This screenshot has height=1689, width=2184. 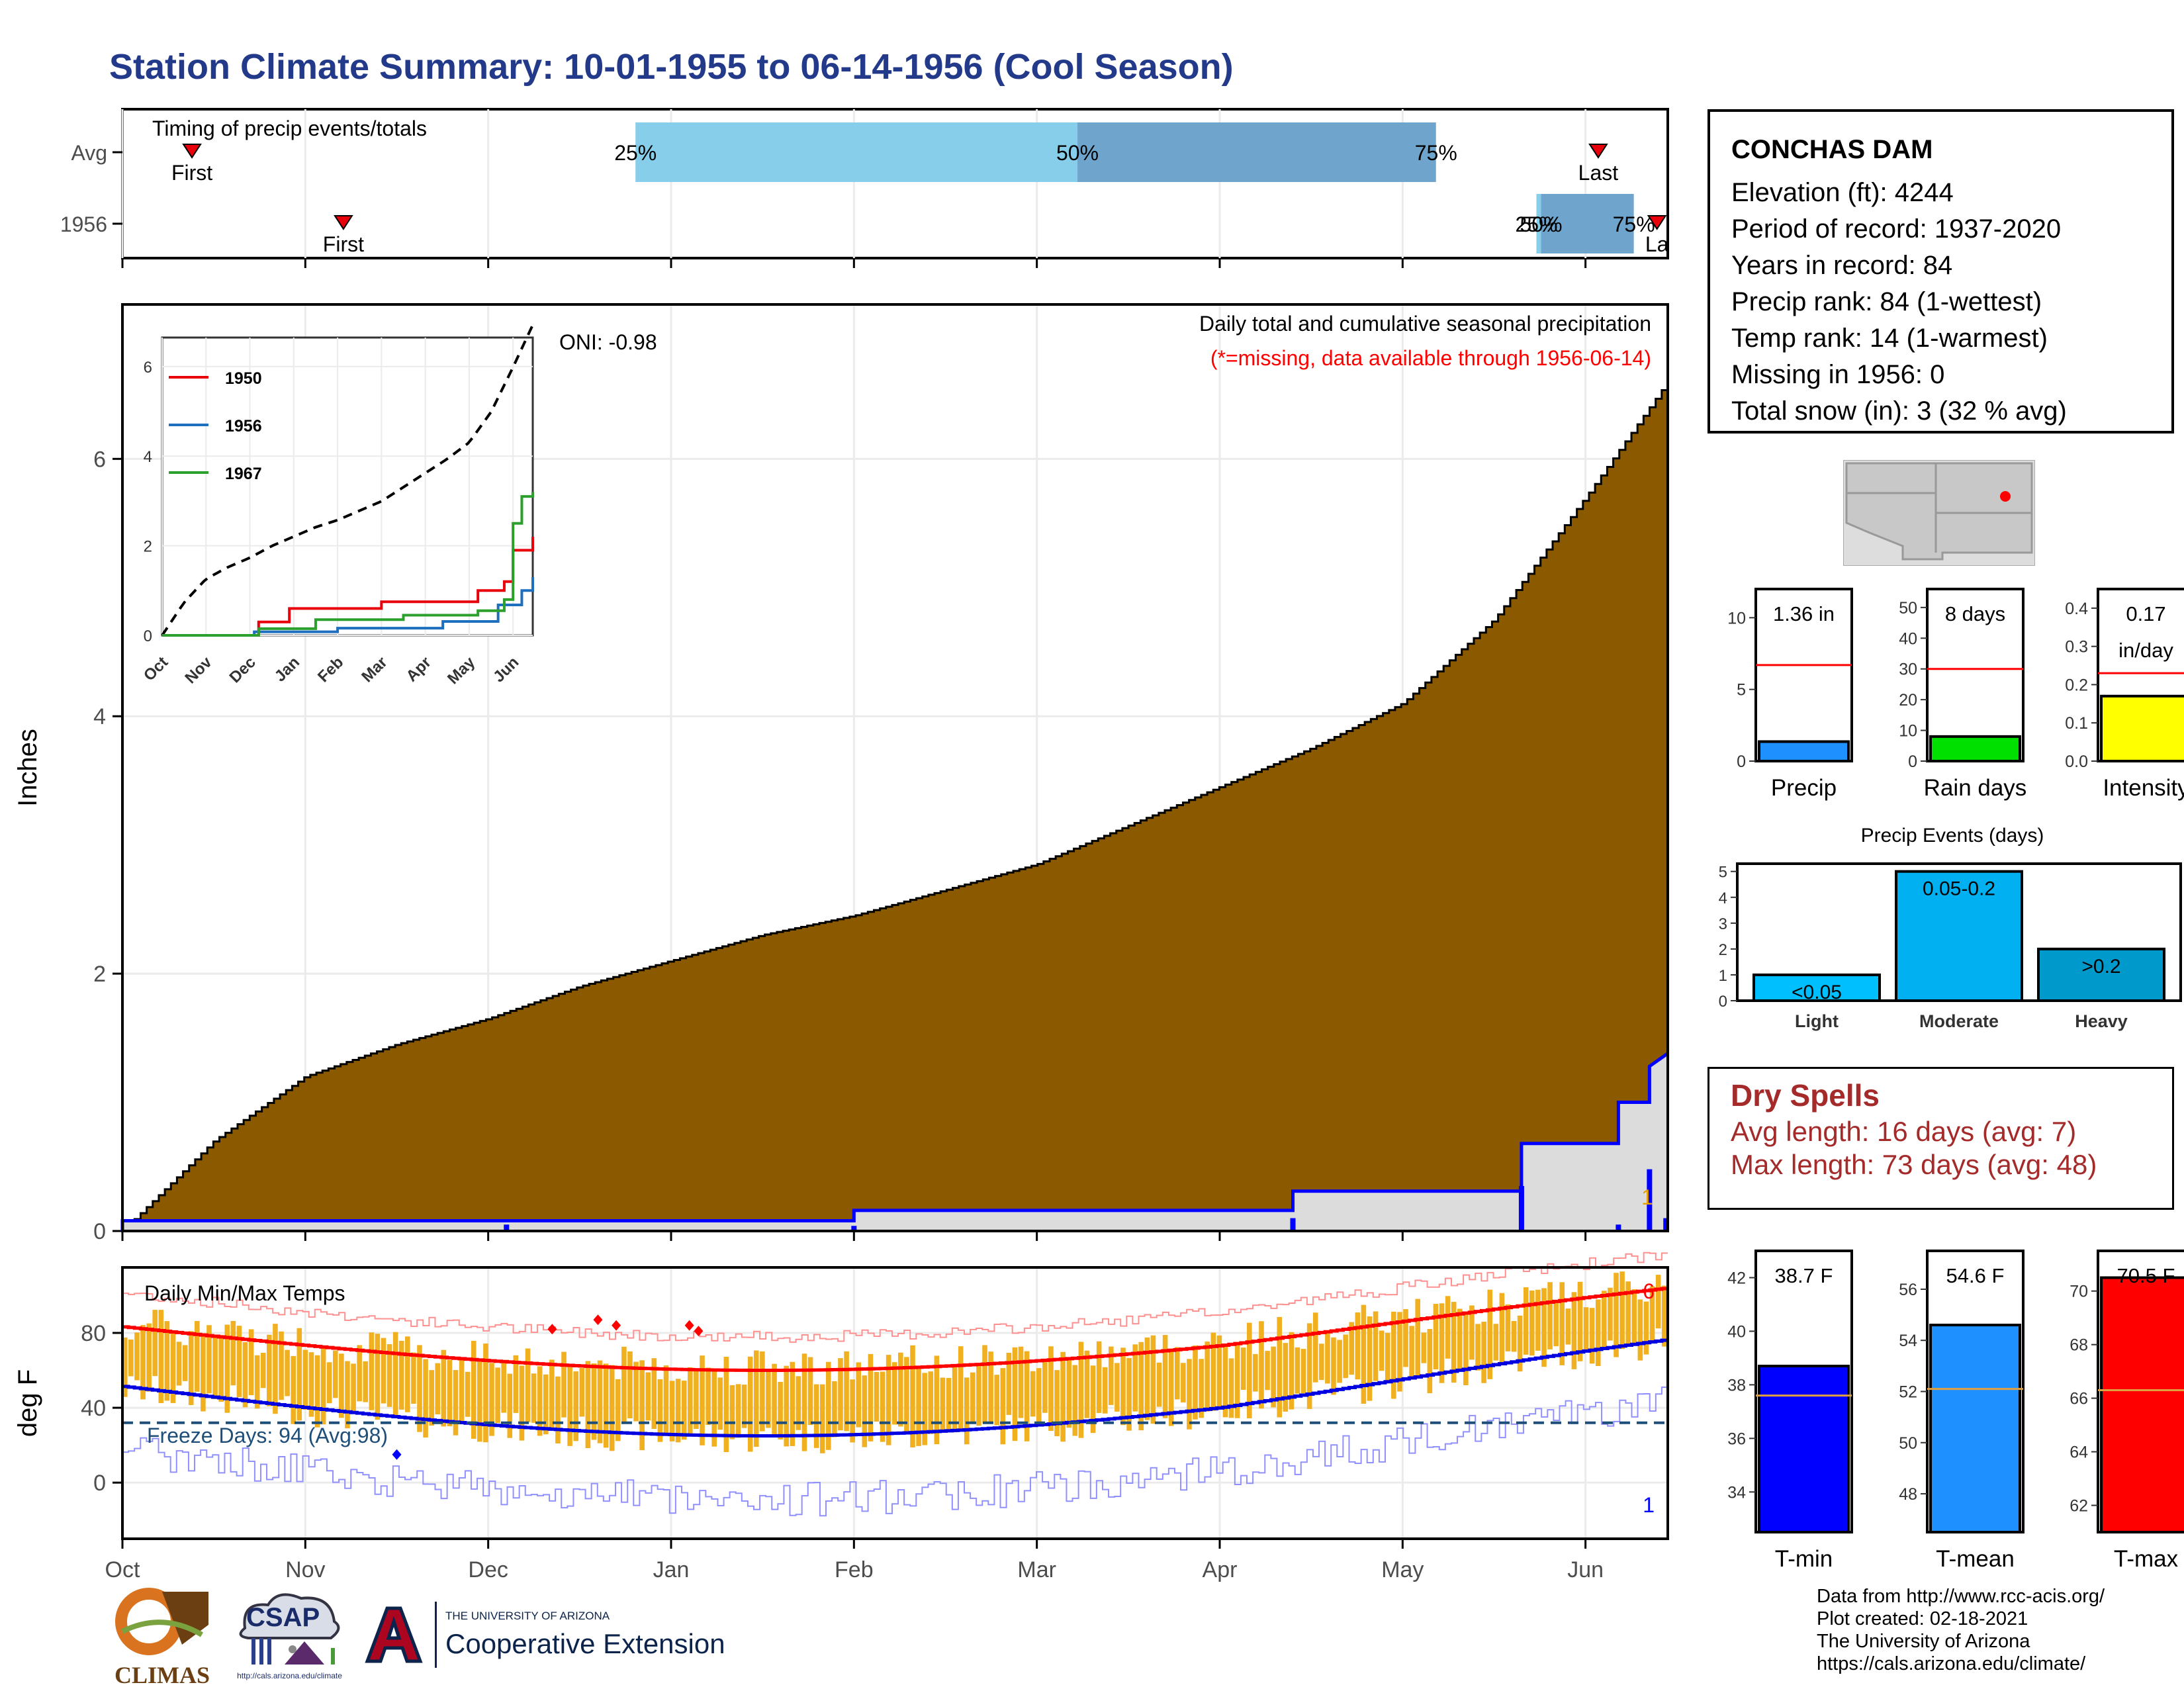 I want to click on precip-daily-bar, so click(x=507, y=1227).